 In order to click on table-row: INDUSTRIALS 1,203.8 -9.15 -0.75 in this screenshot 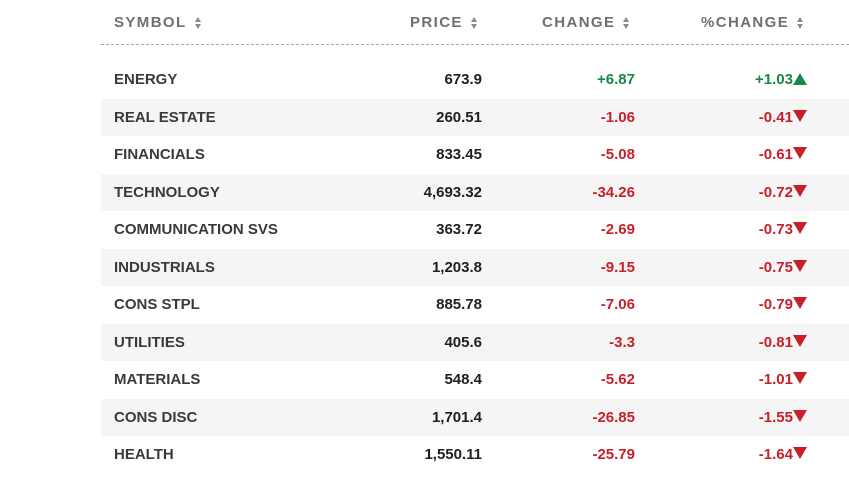, I will do `click(475, 267)`.